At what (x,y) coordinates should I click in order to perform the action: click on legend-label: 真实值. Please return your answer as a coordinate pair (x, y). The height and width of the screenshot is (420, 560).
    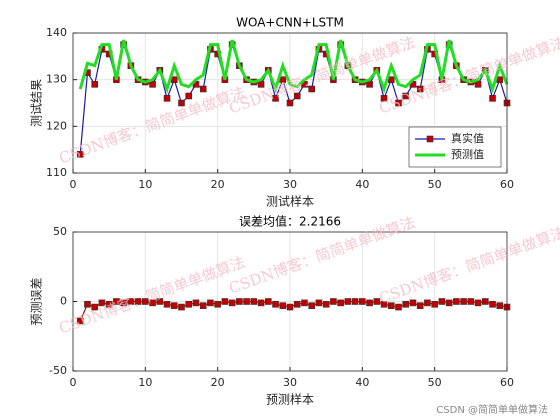
    Looking at the image, I should click on (467, 138).